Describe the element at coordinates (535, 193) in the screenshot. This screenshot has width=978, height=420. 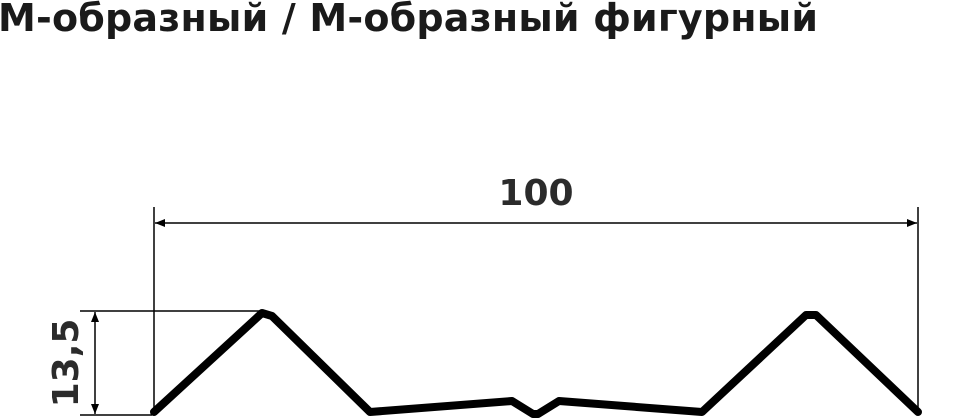
I see `width-dimension-label: 100` at that location.